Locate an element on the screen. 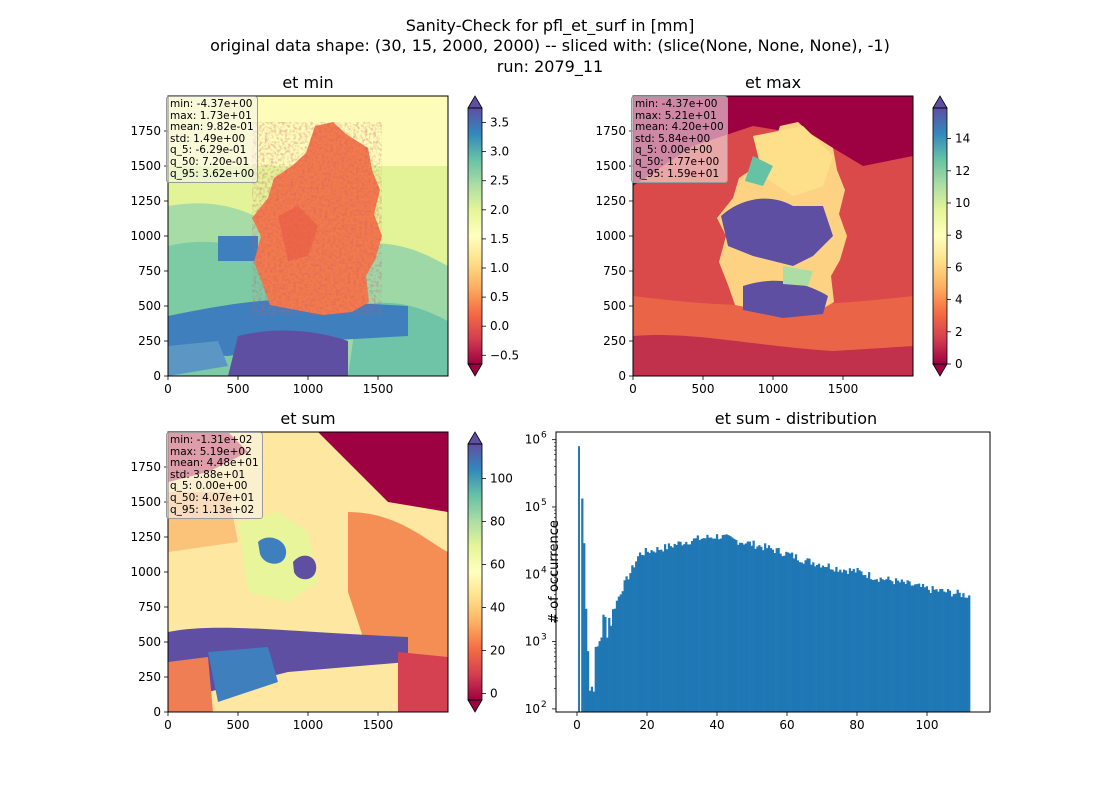 The image size is (1100, 800). x-tick-label: 20 is located at coordinates (646, 725).